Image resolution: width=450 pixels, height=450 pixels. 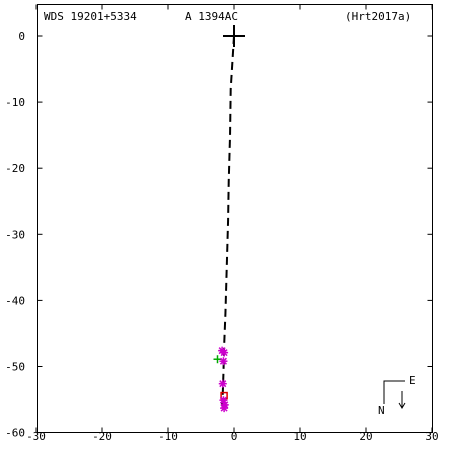 I want to click on y-tick-label: -60, so click(x=15, y=433).